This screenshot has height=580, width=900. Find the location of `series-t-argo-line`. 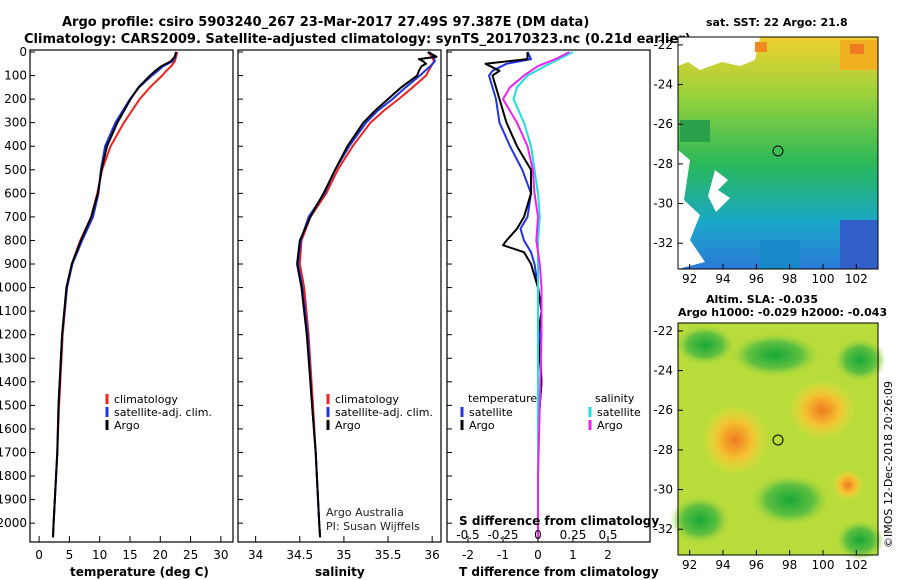

series-t-argo-line is located at coordinates (513, 295).